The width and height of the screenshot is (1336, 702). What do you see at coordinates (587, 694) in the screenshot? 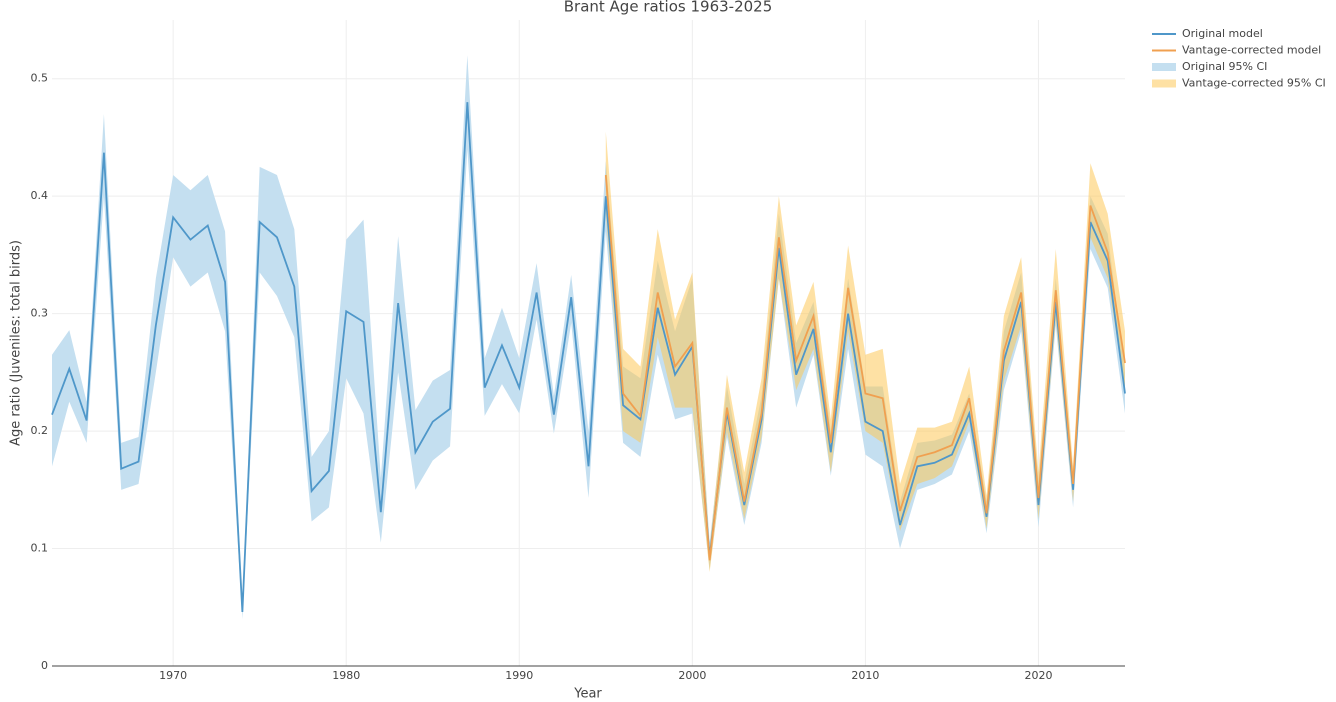
I see `x-axis-title: Year` at bounding box center [587, 694].